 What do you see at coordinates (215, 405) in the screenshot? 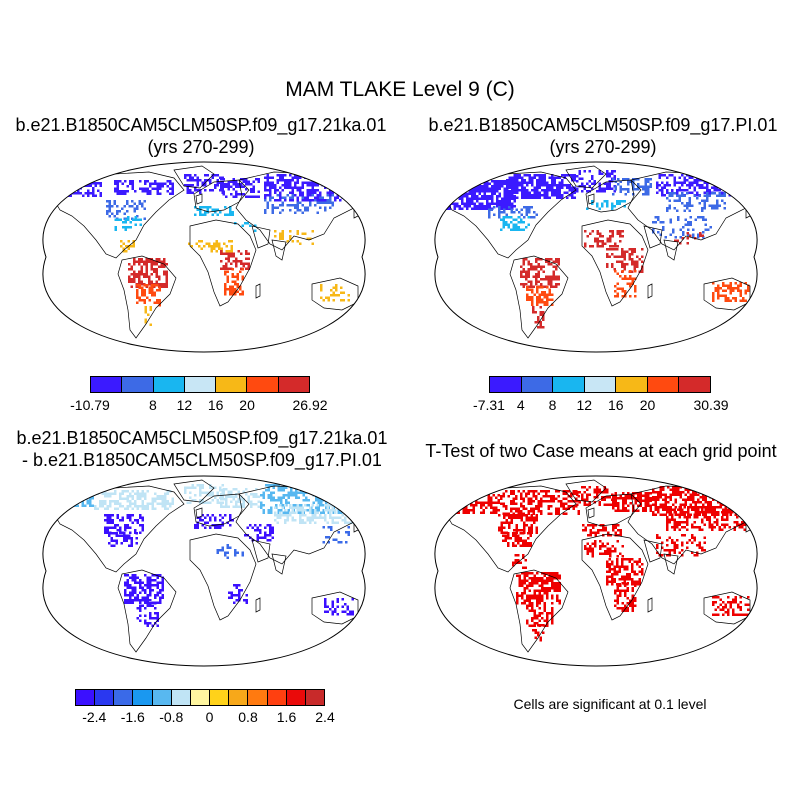
I see `colorbar-tick-label: 16` at bounding box center [215, 405].